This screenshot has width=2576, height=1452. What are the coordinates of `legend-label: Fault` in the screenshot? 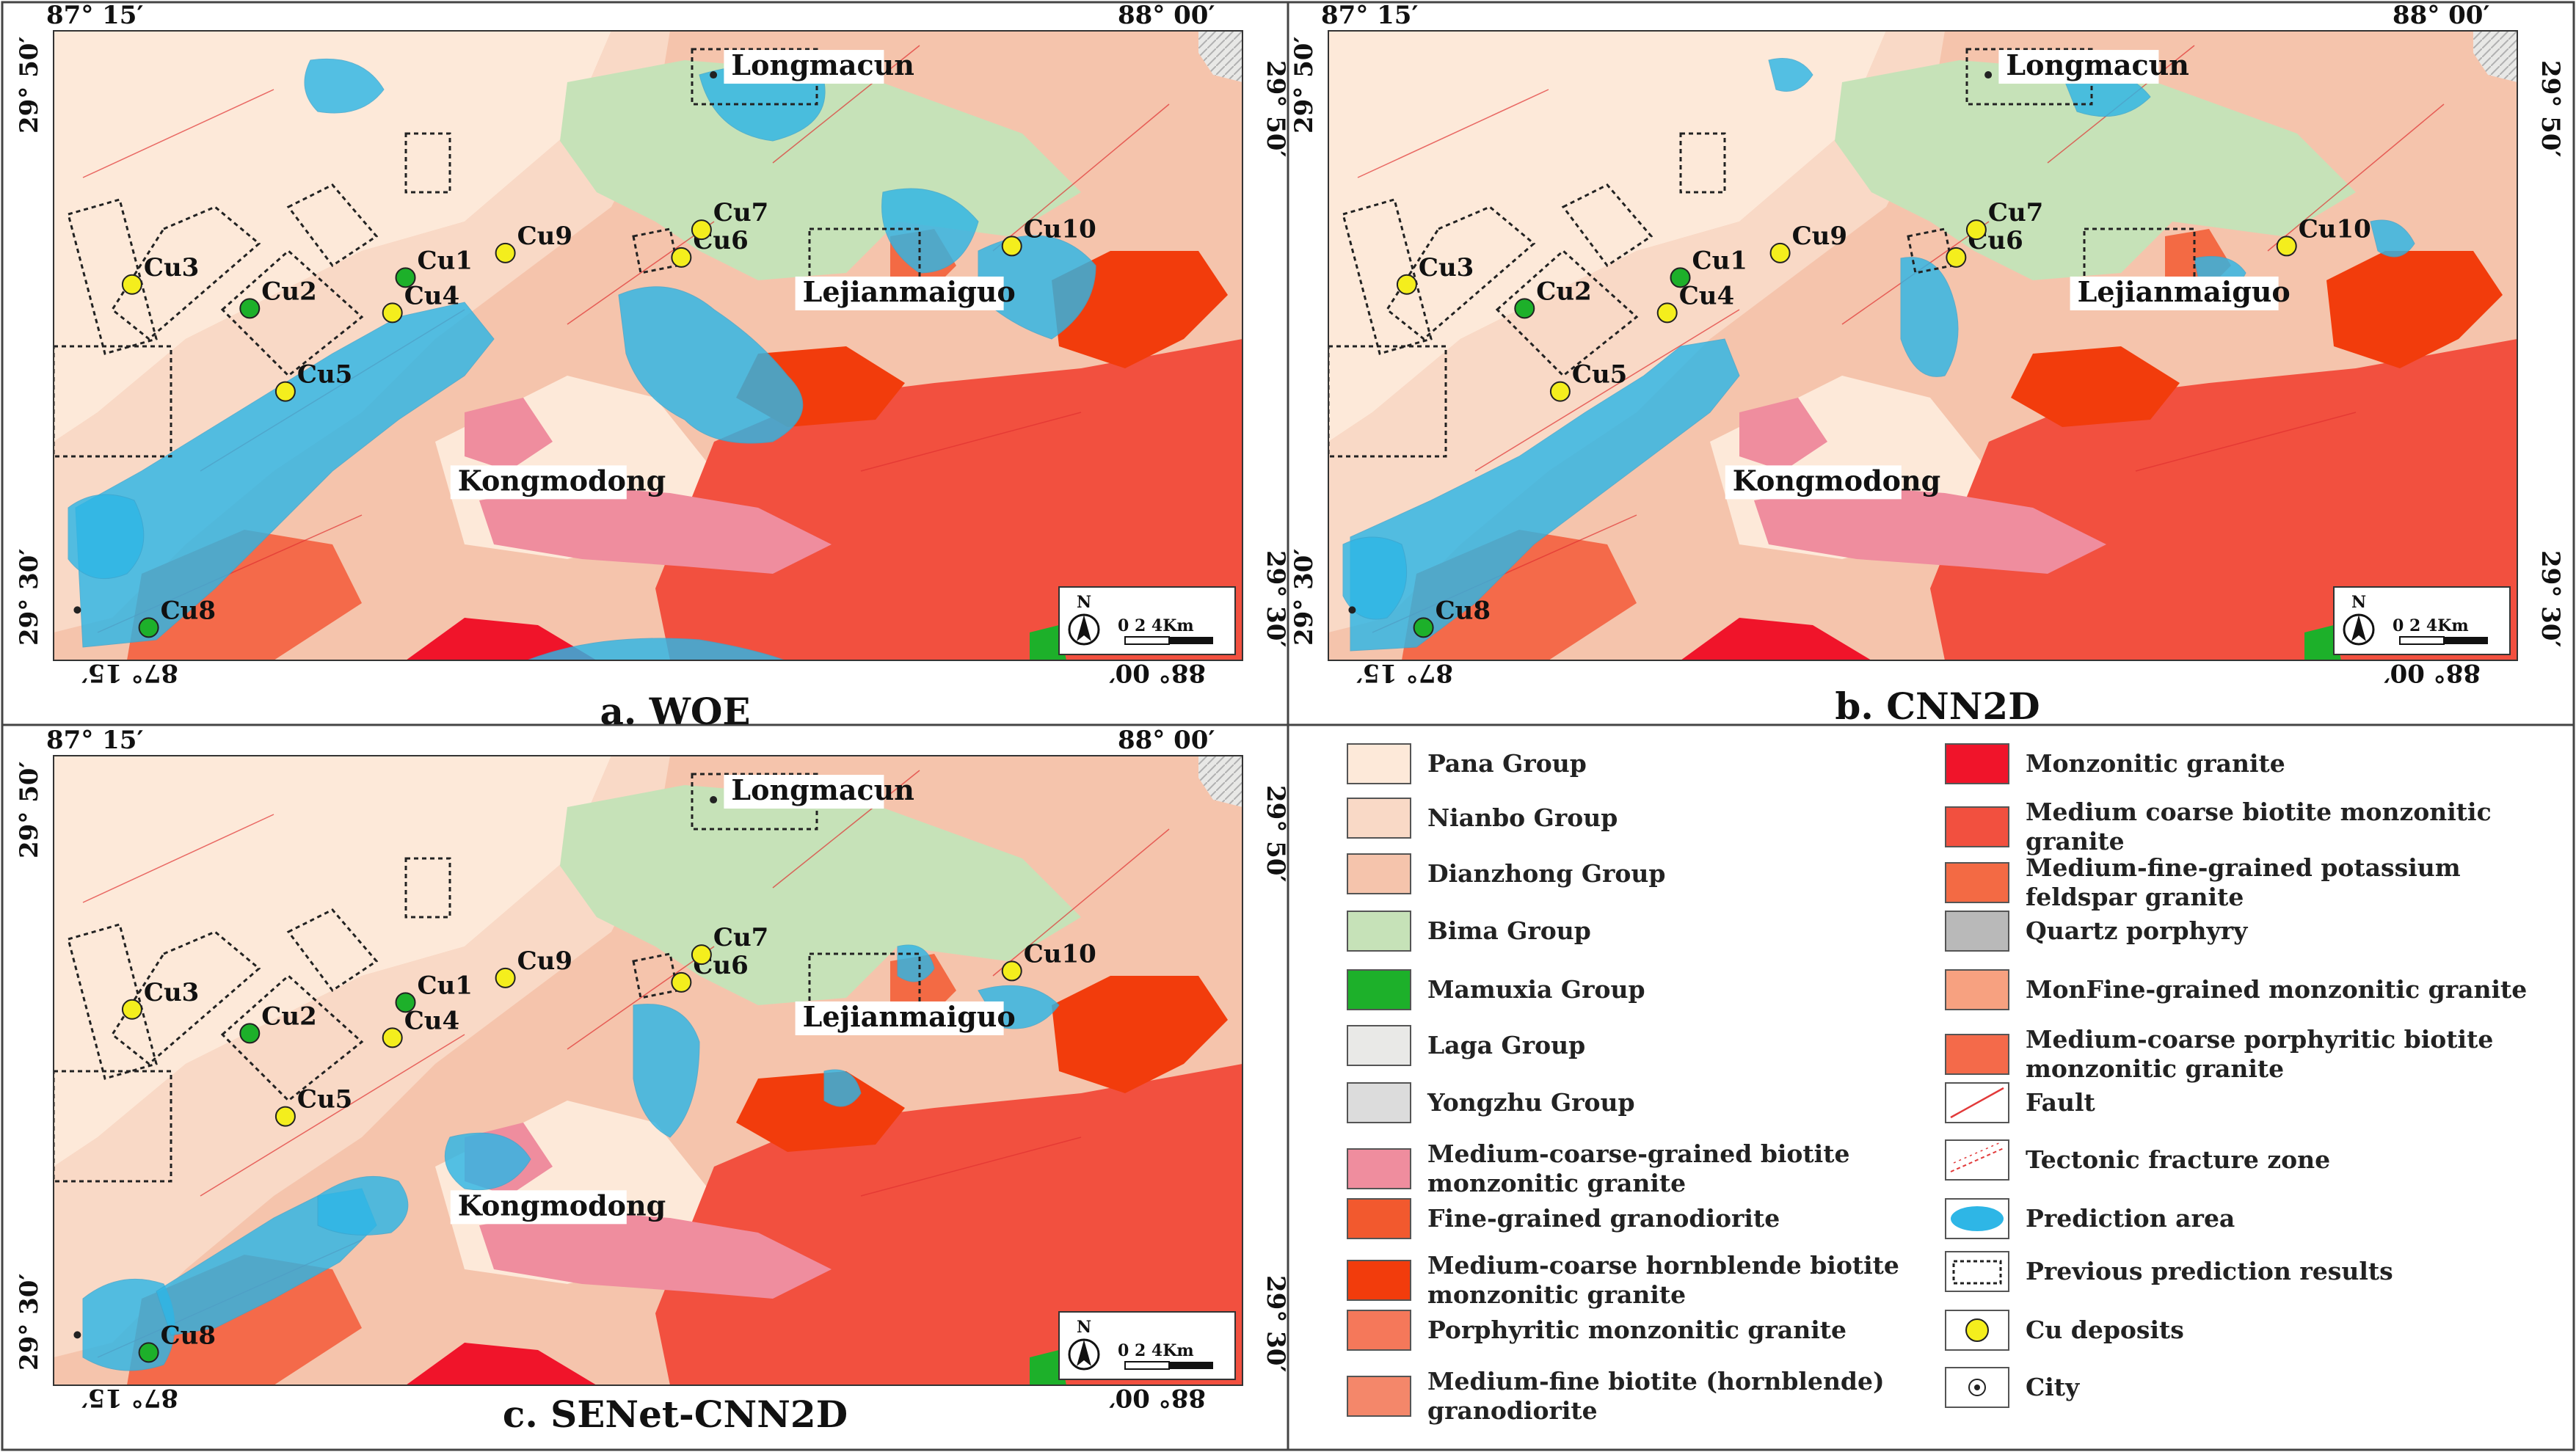 It's located at (2060, 1102).